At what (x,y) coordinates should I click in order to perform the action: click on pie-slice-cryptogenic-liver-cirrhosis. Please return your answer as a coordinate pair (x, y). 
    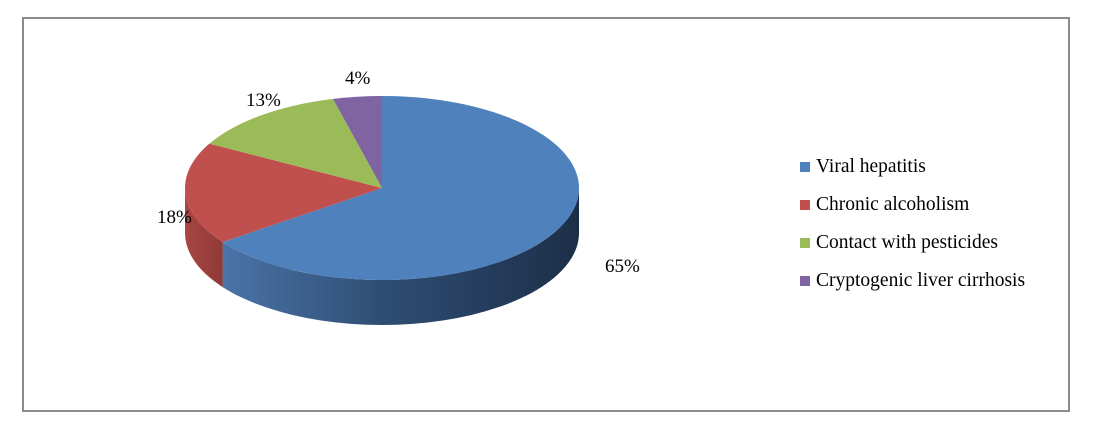
    Looking at the image, I should click on (357, 142).